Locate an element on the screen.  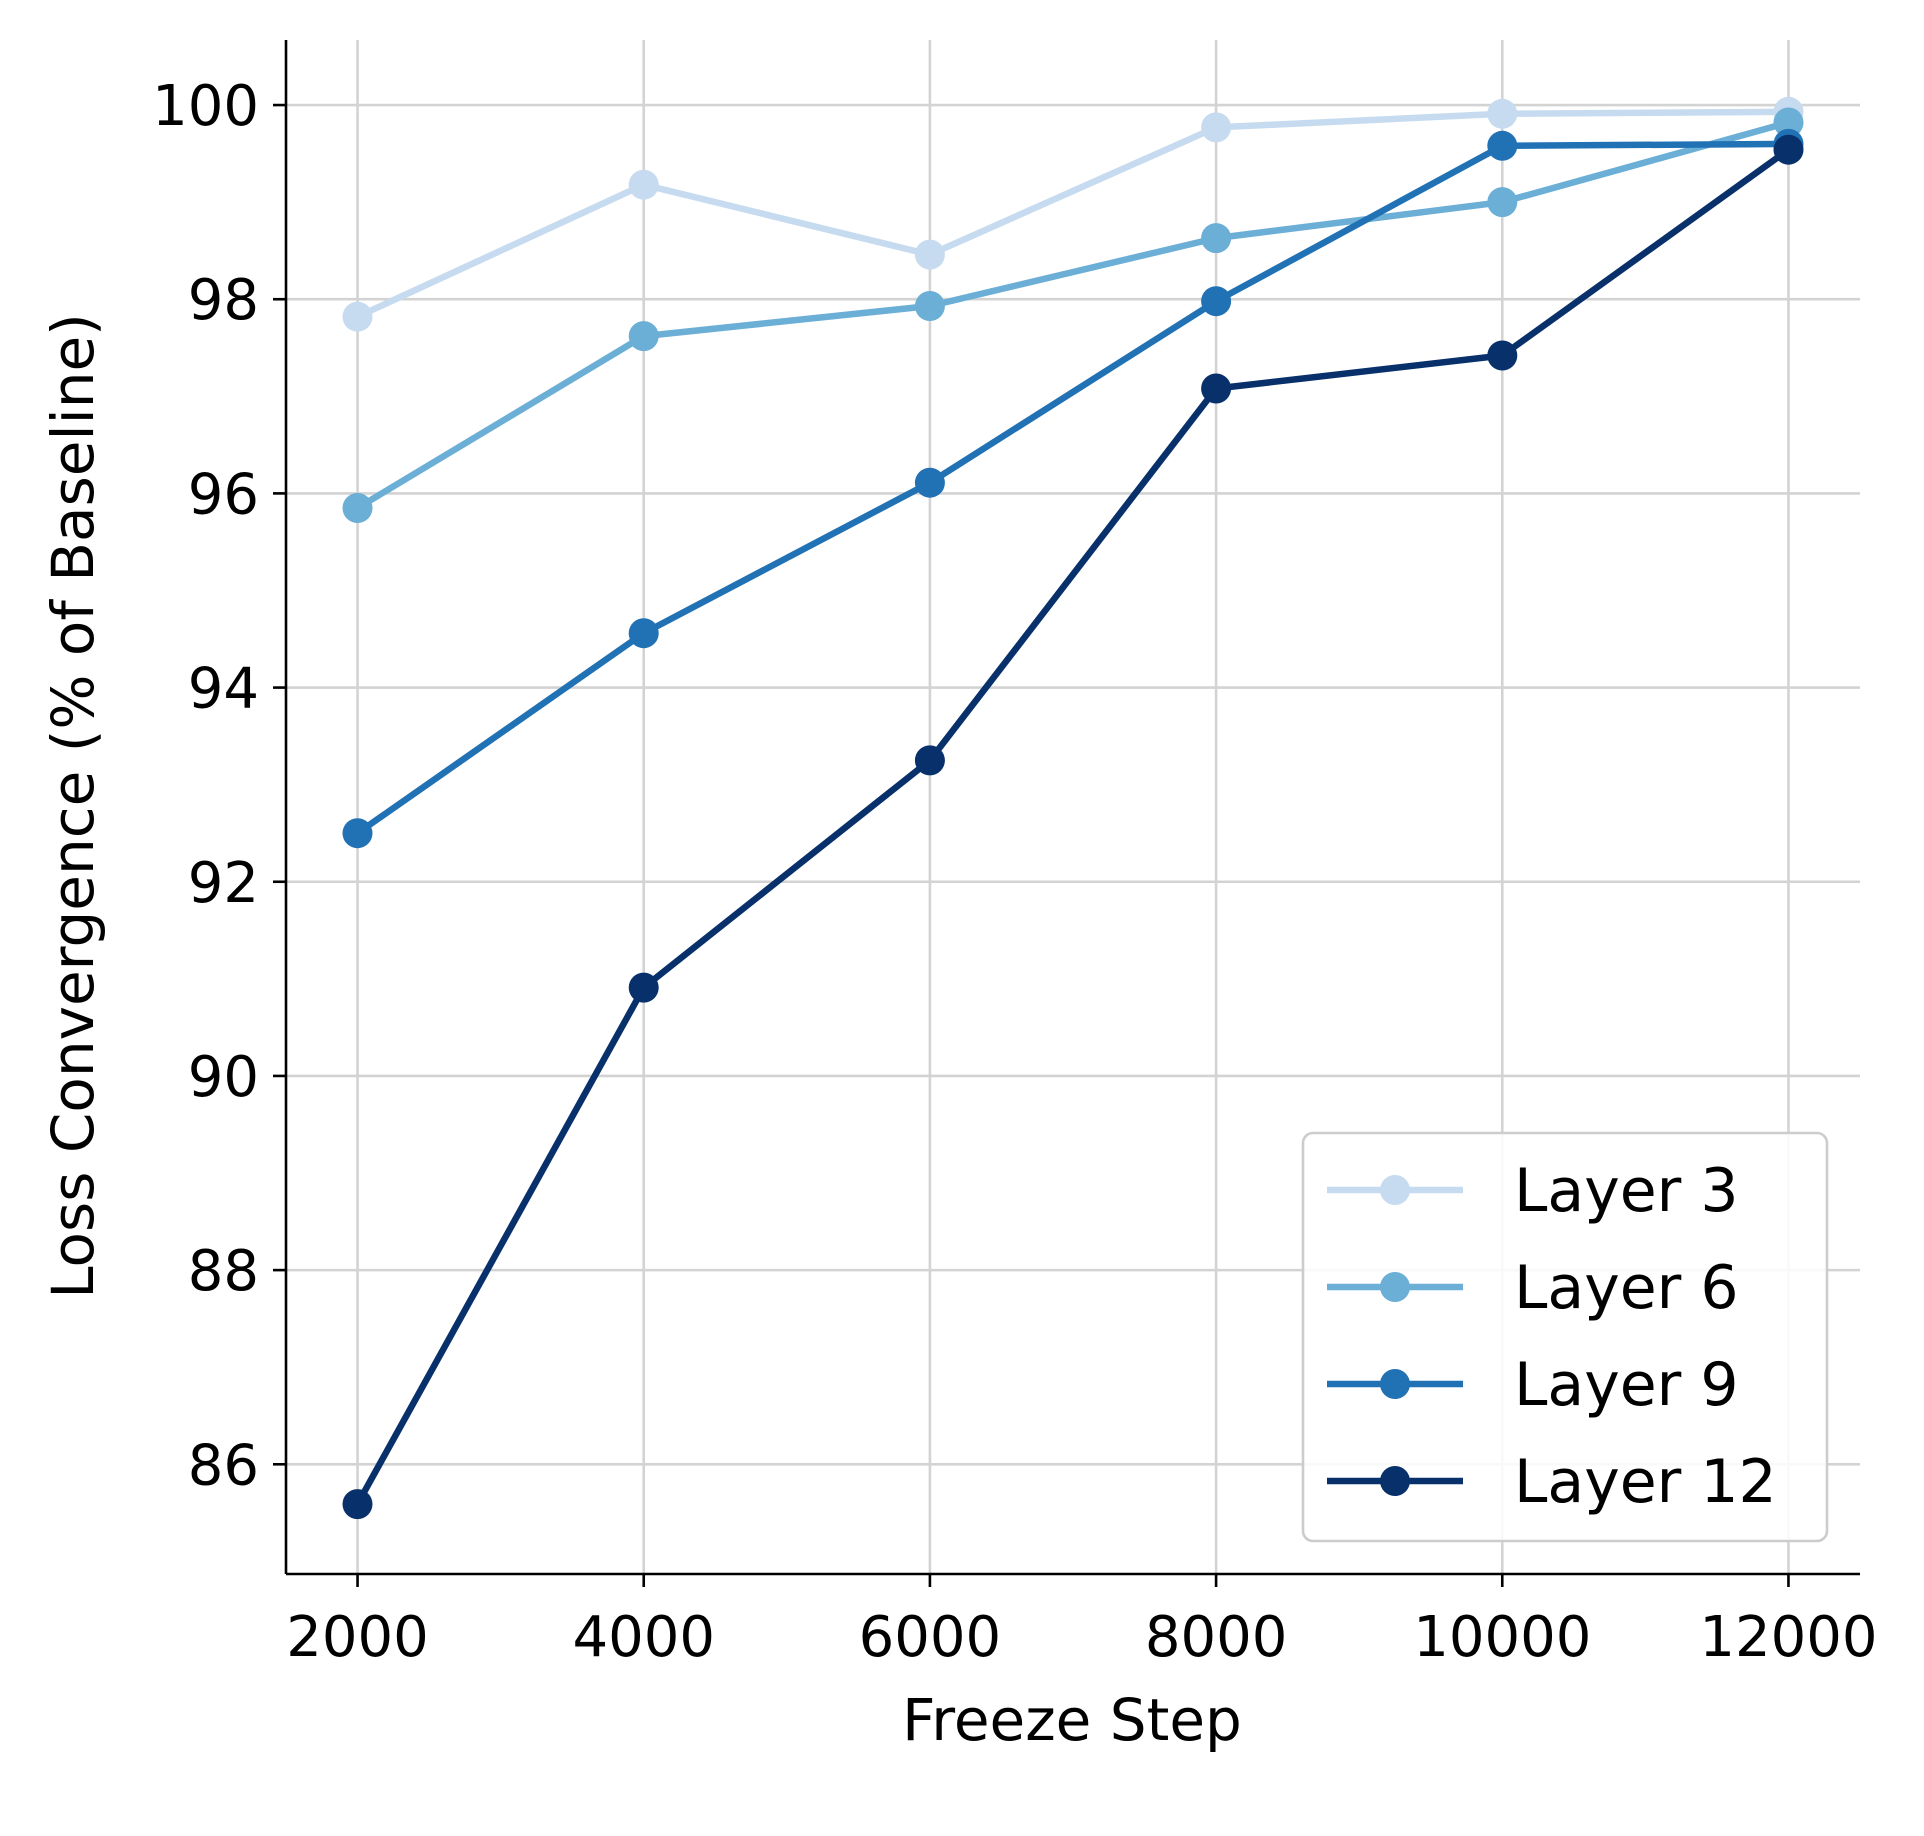
x-axis-title: Freeze Step is located at coordinates (1072, 1720).